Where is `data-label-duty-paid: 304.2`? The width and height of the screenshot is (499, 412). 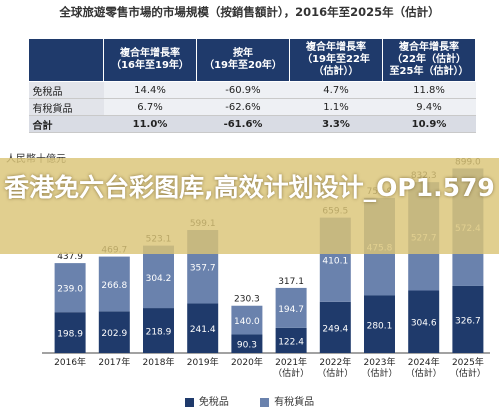 data-label-duty-paid: 304.2 is located at coordinates (159, 279).